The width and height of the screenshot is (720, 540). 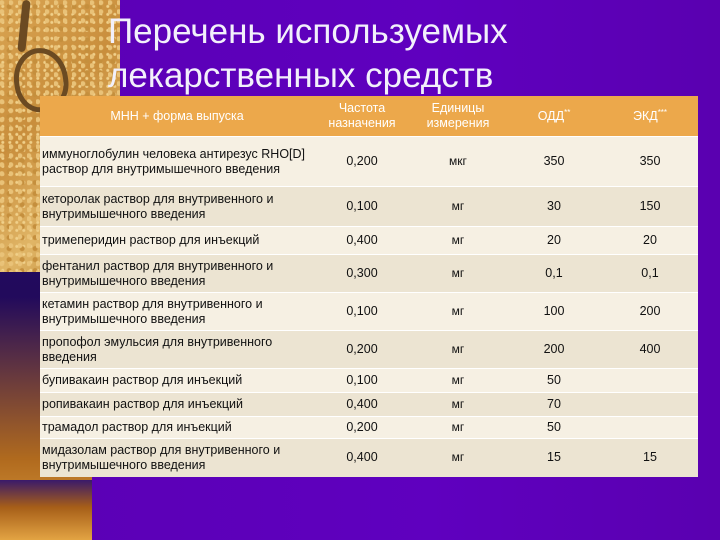 What do you see at coordinates (362, 108) in the screenshot?
I see `header-frequency-line1: Частота` at bounding box center [362, 108].